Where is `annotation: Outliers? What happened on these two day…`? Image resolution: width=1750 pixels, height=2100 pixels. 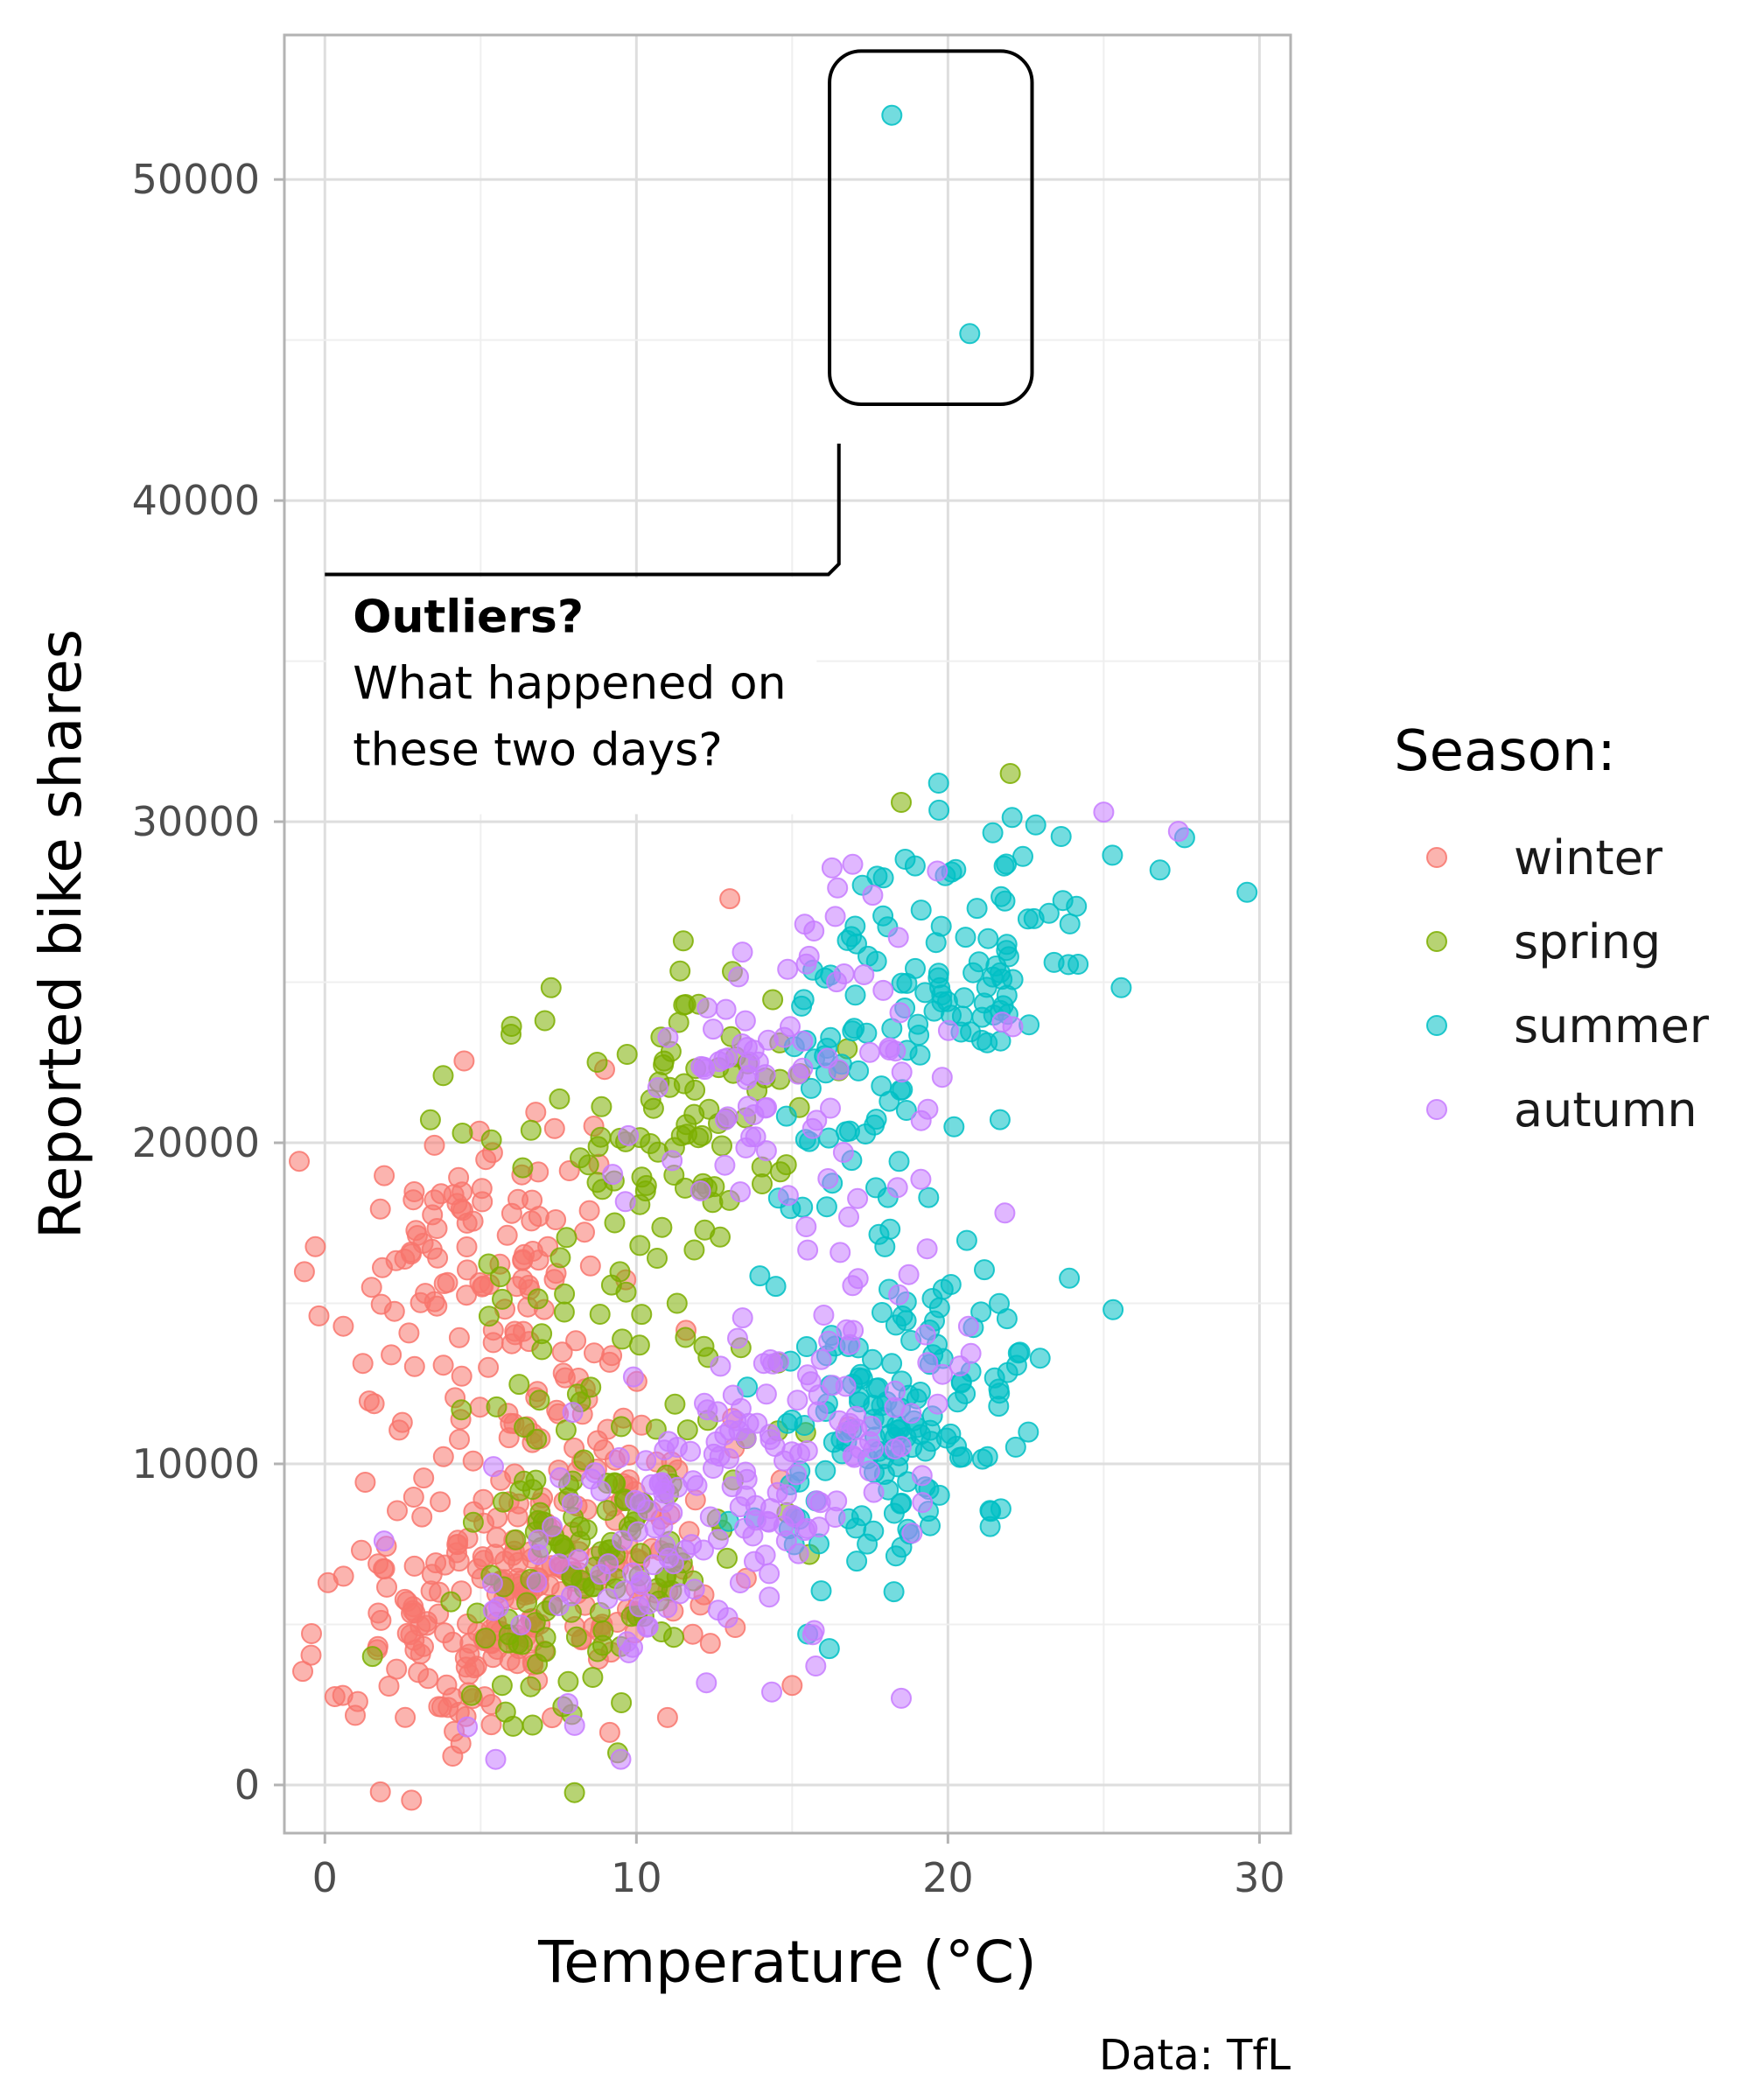 annotation: Outliers? What happened on these two day… is located at coordinates (679, 432).